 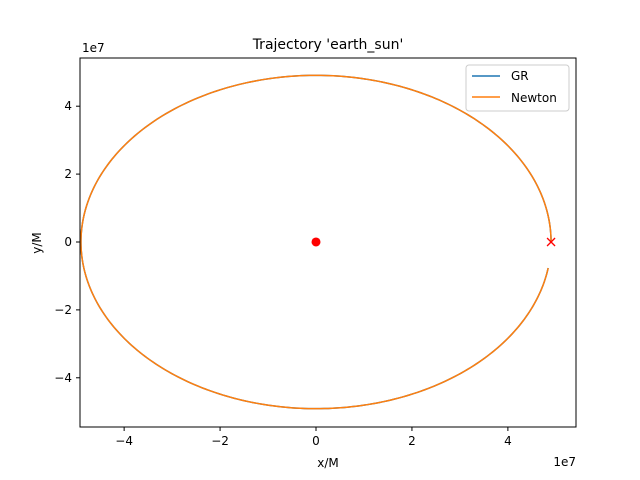 I want to click on legend-label-gr: GR, so click(x=520, y=76).